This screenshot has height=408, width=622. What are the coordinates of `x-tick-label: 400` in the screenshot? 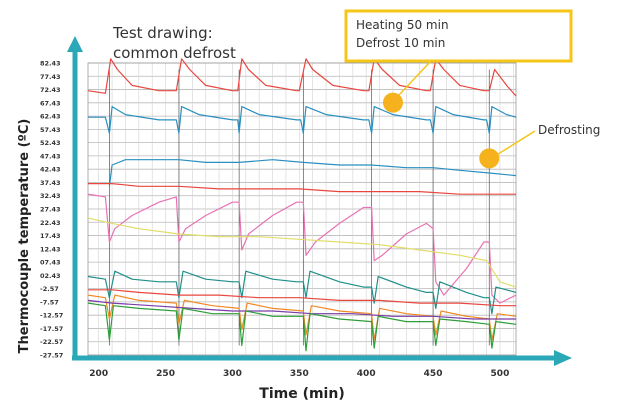 It's located at (366, 374).